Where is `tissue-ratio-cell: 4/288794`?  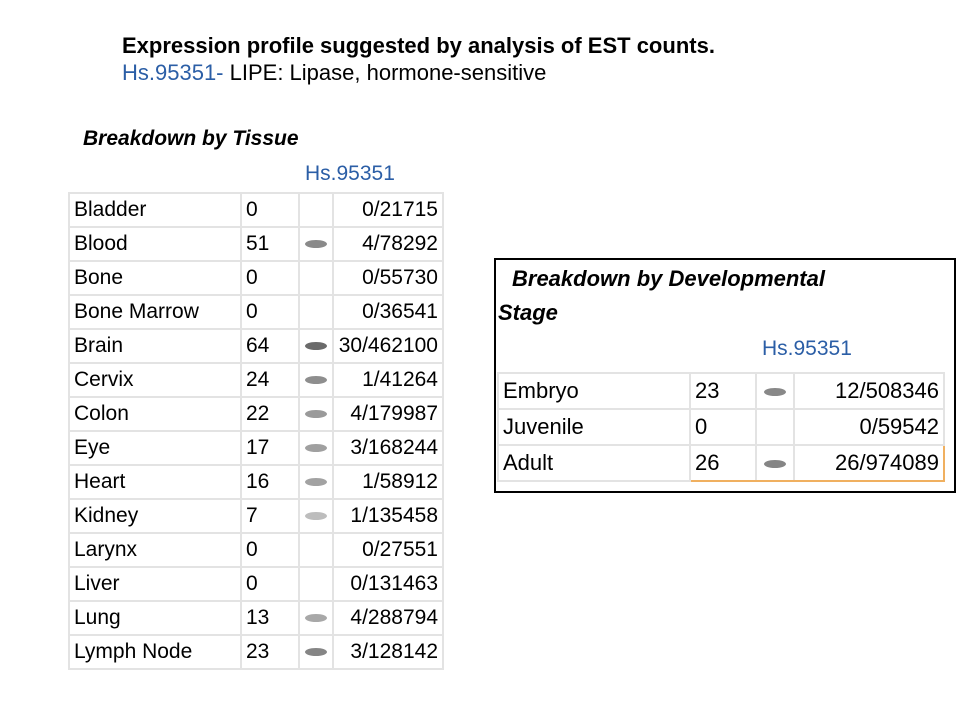 tissue-ratio-cell: 4/288794 is located at coordinates (388, 618).